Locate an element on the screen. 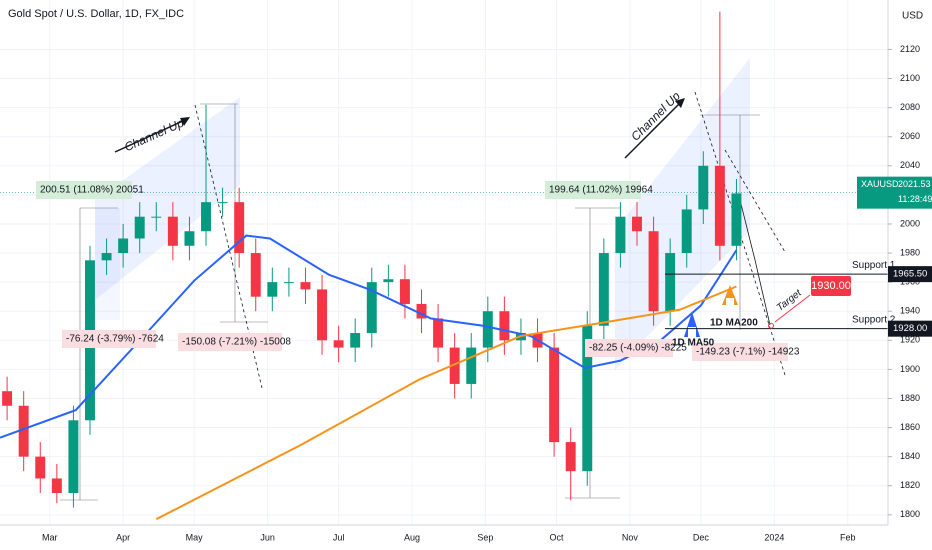 This screenshot has width=932, height=550. y-tick-label: 1940 is located at coordinates (910, 311).